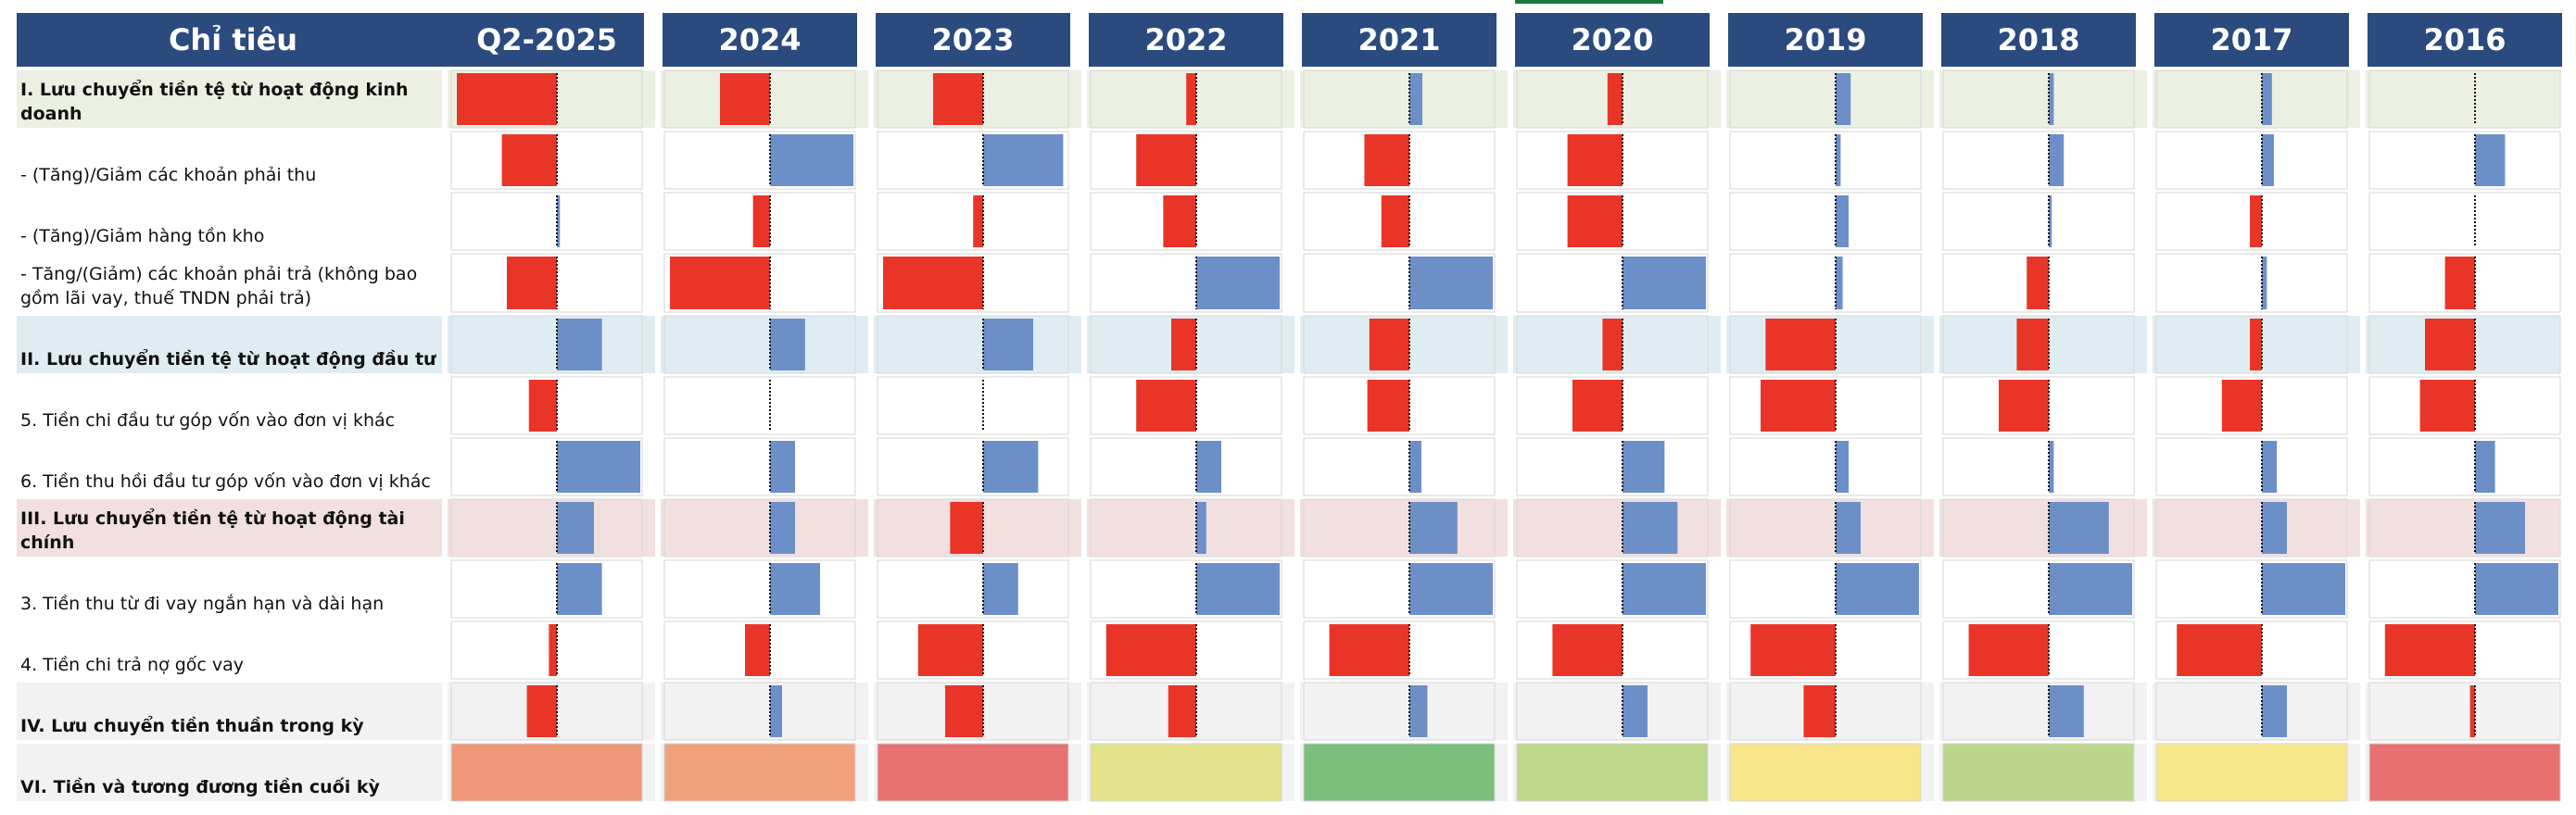 The height and width of the screenshot is (815, 2576). Describe the element at coordinates (1613, 40) in the screenshot. I see `year-header: 2020` at that location.